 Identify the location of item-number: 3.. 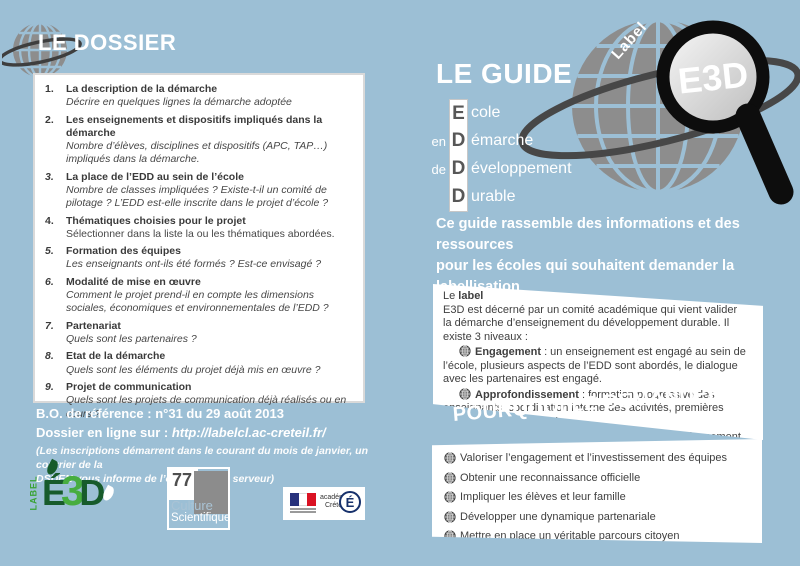
(49, 176).